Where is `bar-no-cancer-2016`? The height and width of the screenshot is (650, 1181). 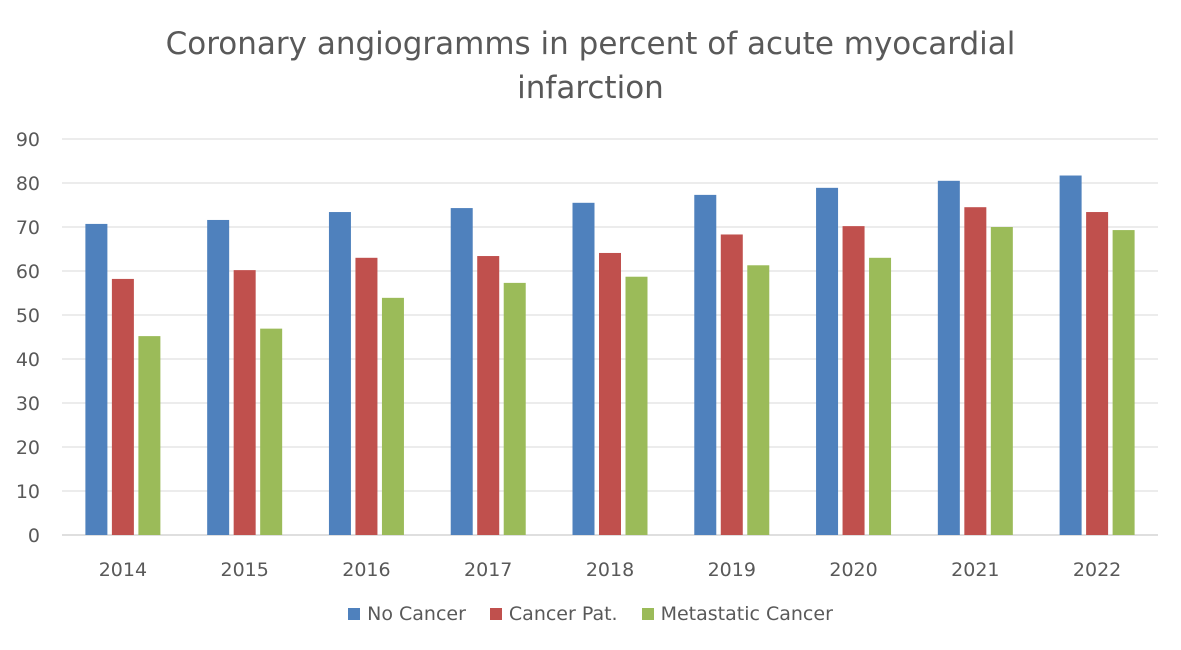
bar-no-cancer-2016 is located at coordinates (339, 374).